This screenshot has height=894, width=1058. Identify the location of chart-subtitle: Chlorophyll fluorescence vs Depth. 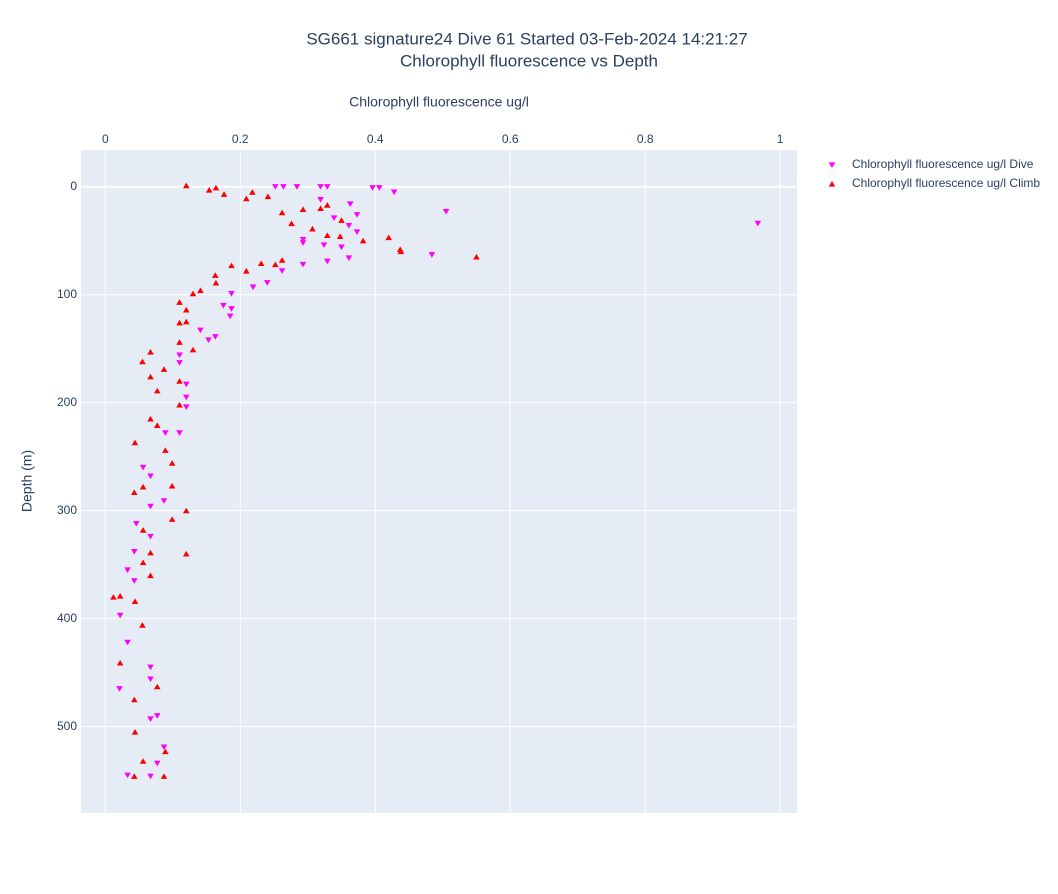
(529, 60).